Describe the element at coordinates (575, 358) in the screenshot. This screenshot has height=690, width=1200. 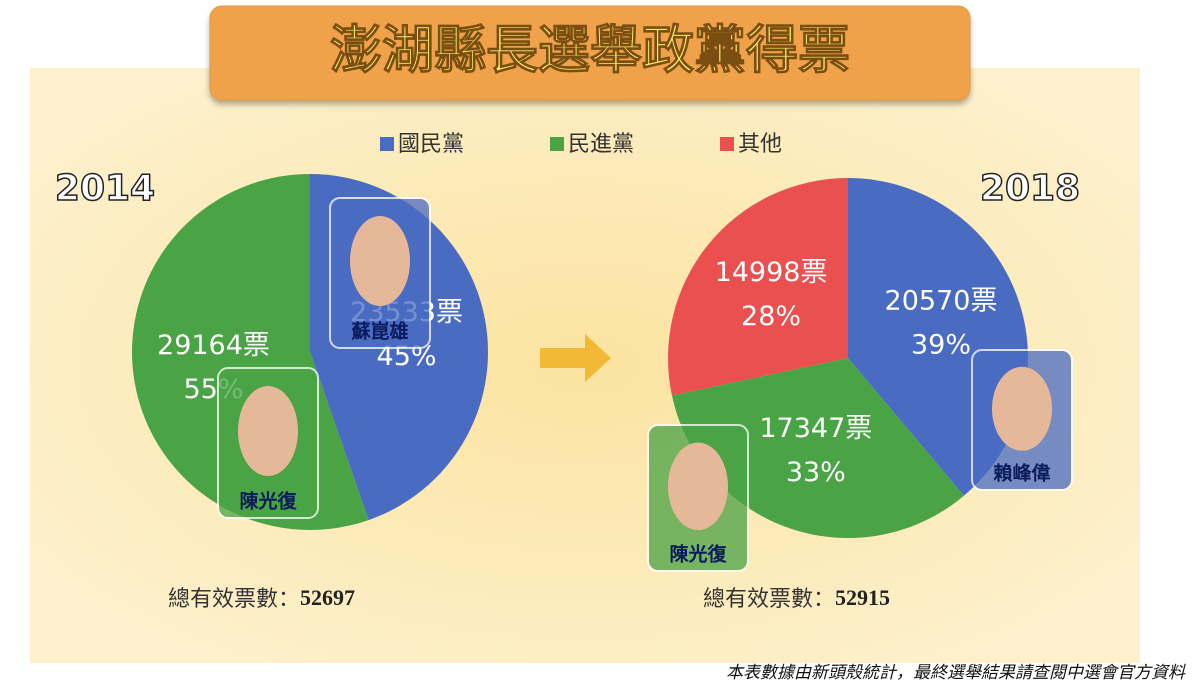
I see `arrow` at that location.